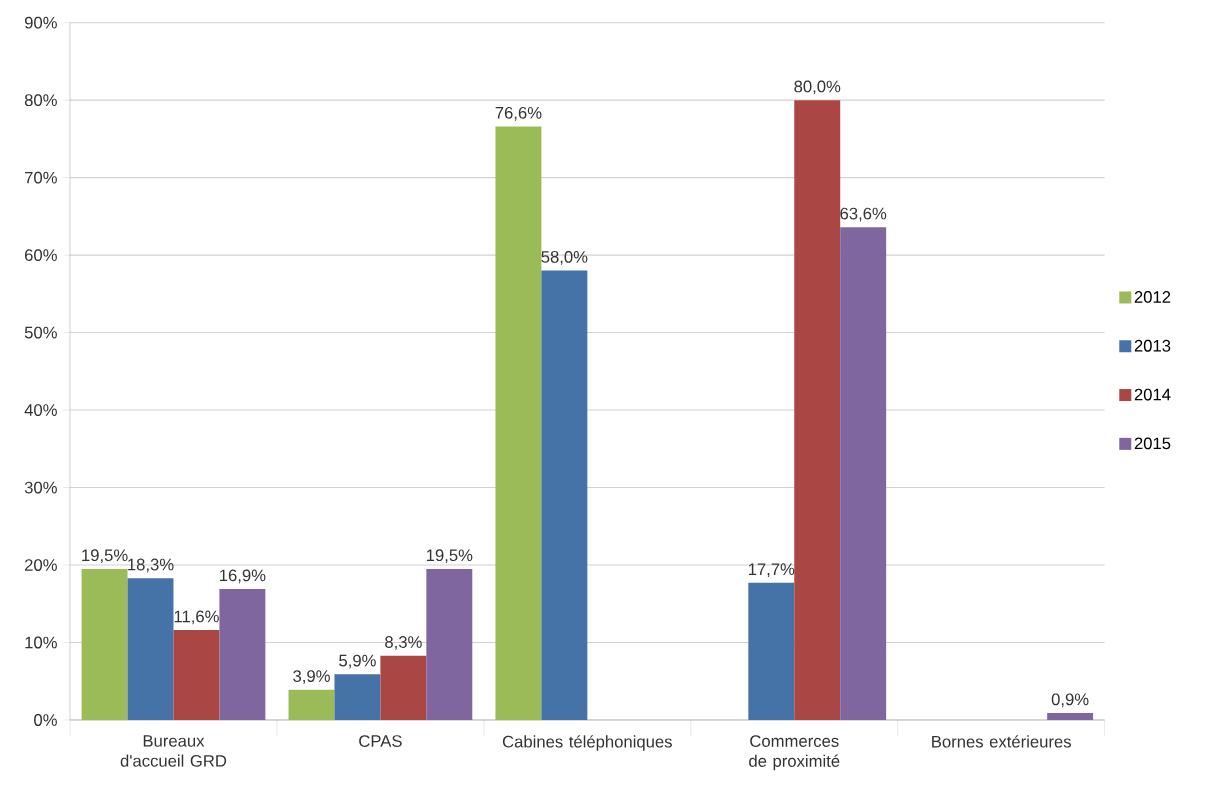 The width and height of the screenshot is (1212, 787). I want to click on data-label: 11,6%, so click(196, 617).